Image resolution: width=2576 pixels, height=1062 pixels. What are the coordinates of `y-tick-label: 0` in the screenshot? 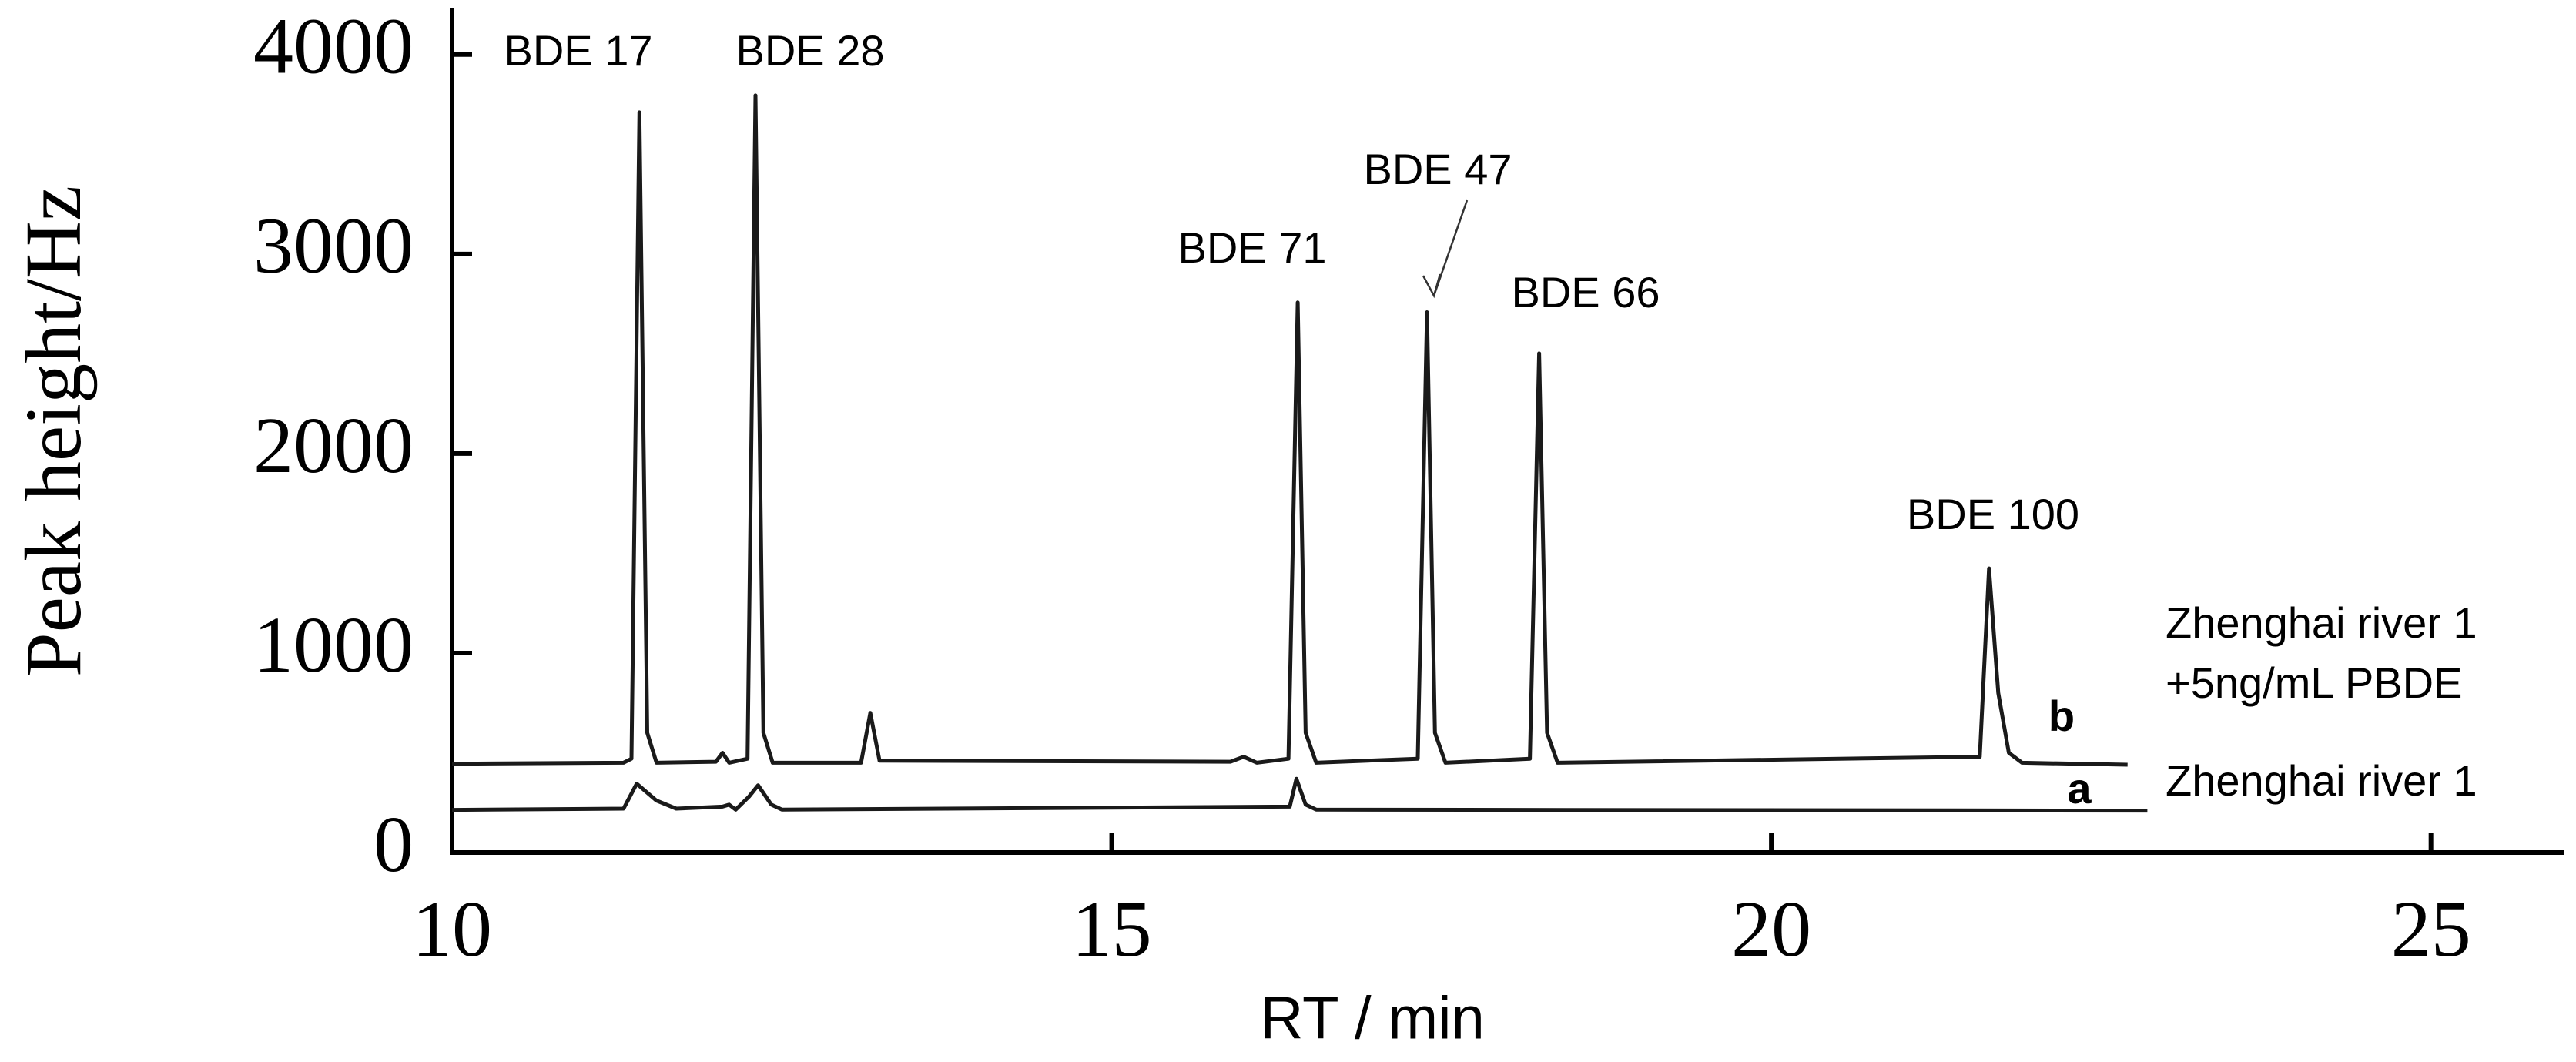 It's located at (394, 844).